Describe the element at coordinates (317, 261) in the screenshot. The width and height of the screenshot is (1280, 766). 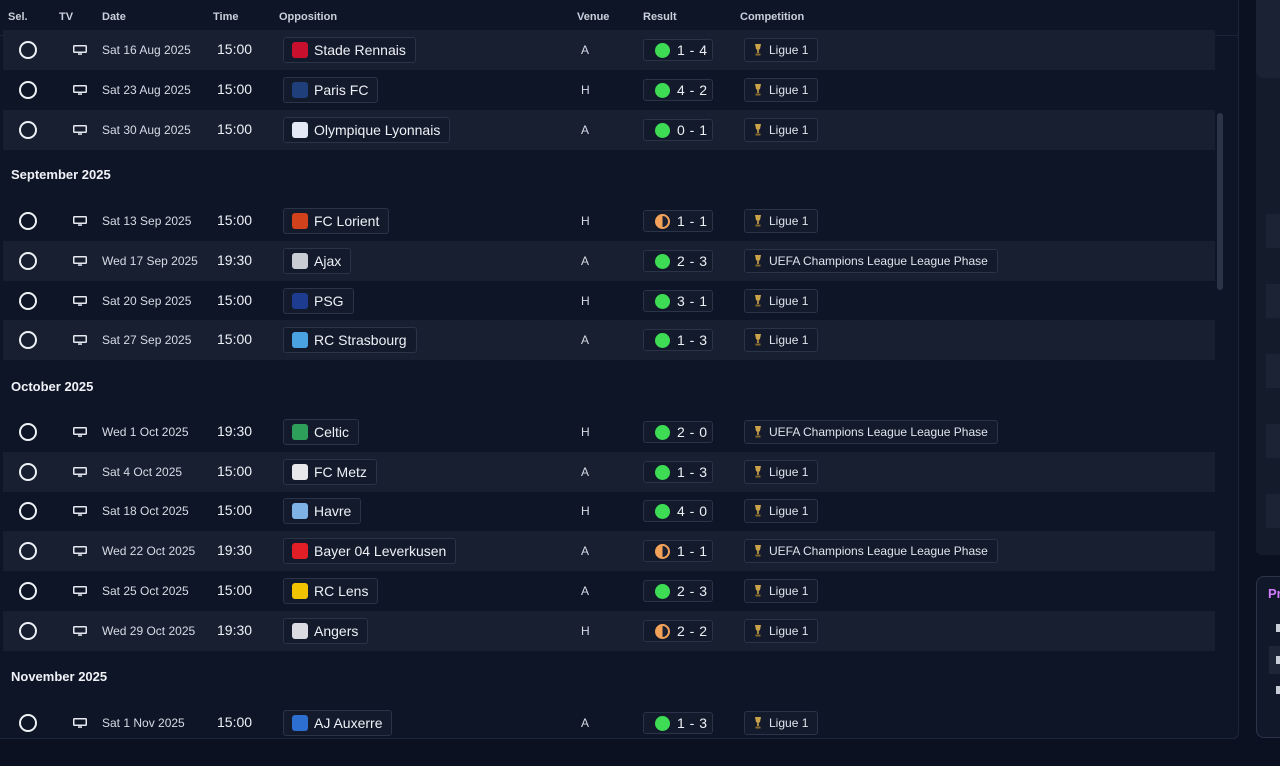
I see `opposition-chip: Ajax` at that location.